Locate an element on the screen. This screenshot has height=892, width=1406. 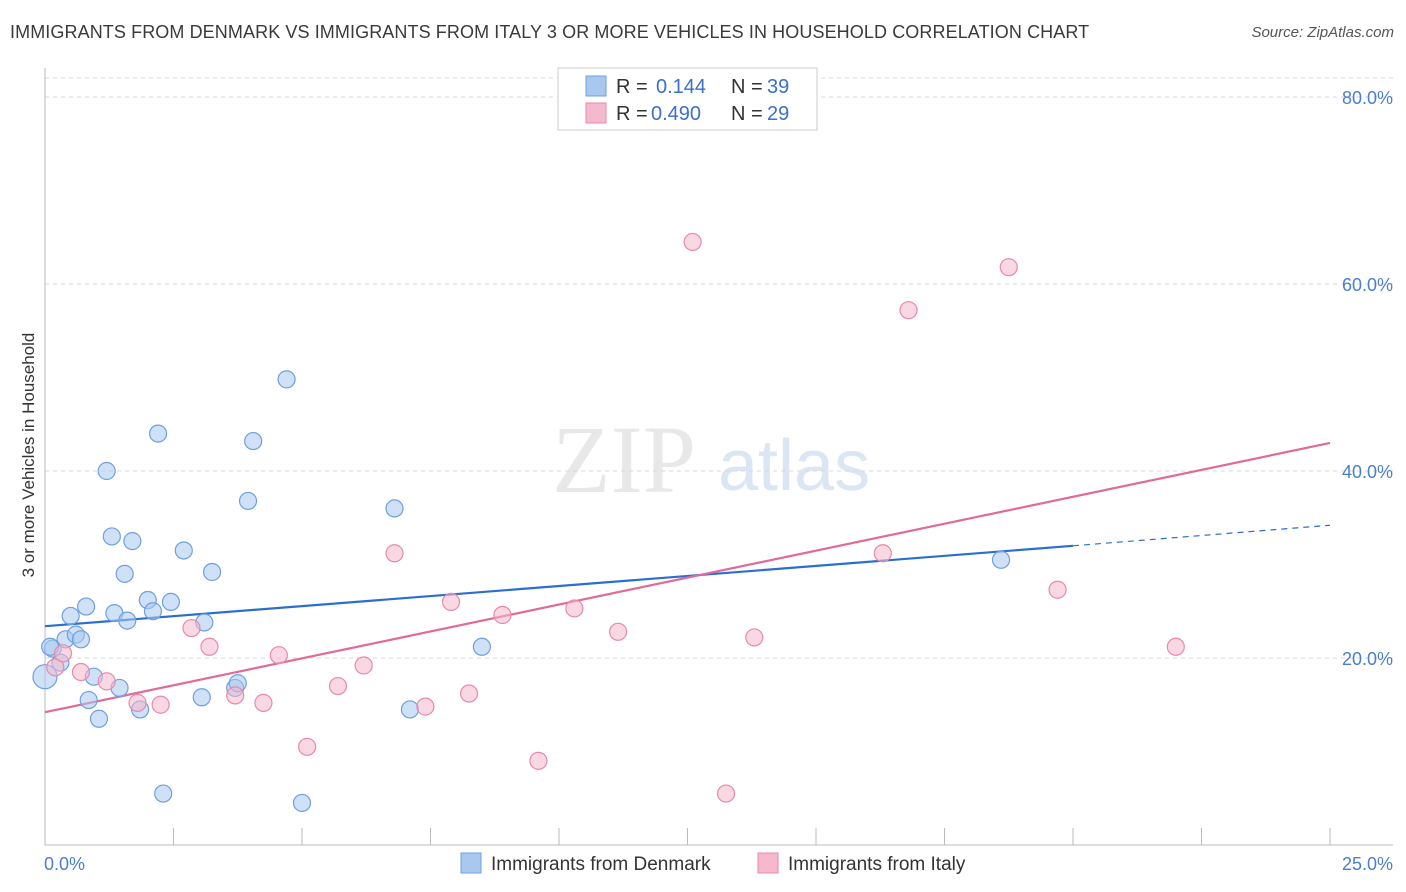
y-tick-labels: 20.0% 40.0% 60.0% 80.0% is located at coordinates (1367, 378).